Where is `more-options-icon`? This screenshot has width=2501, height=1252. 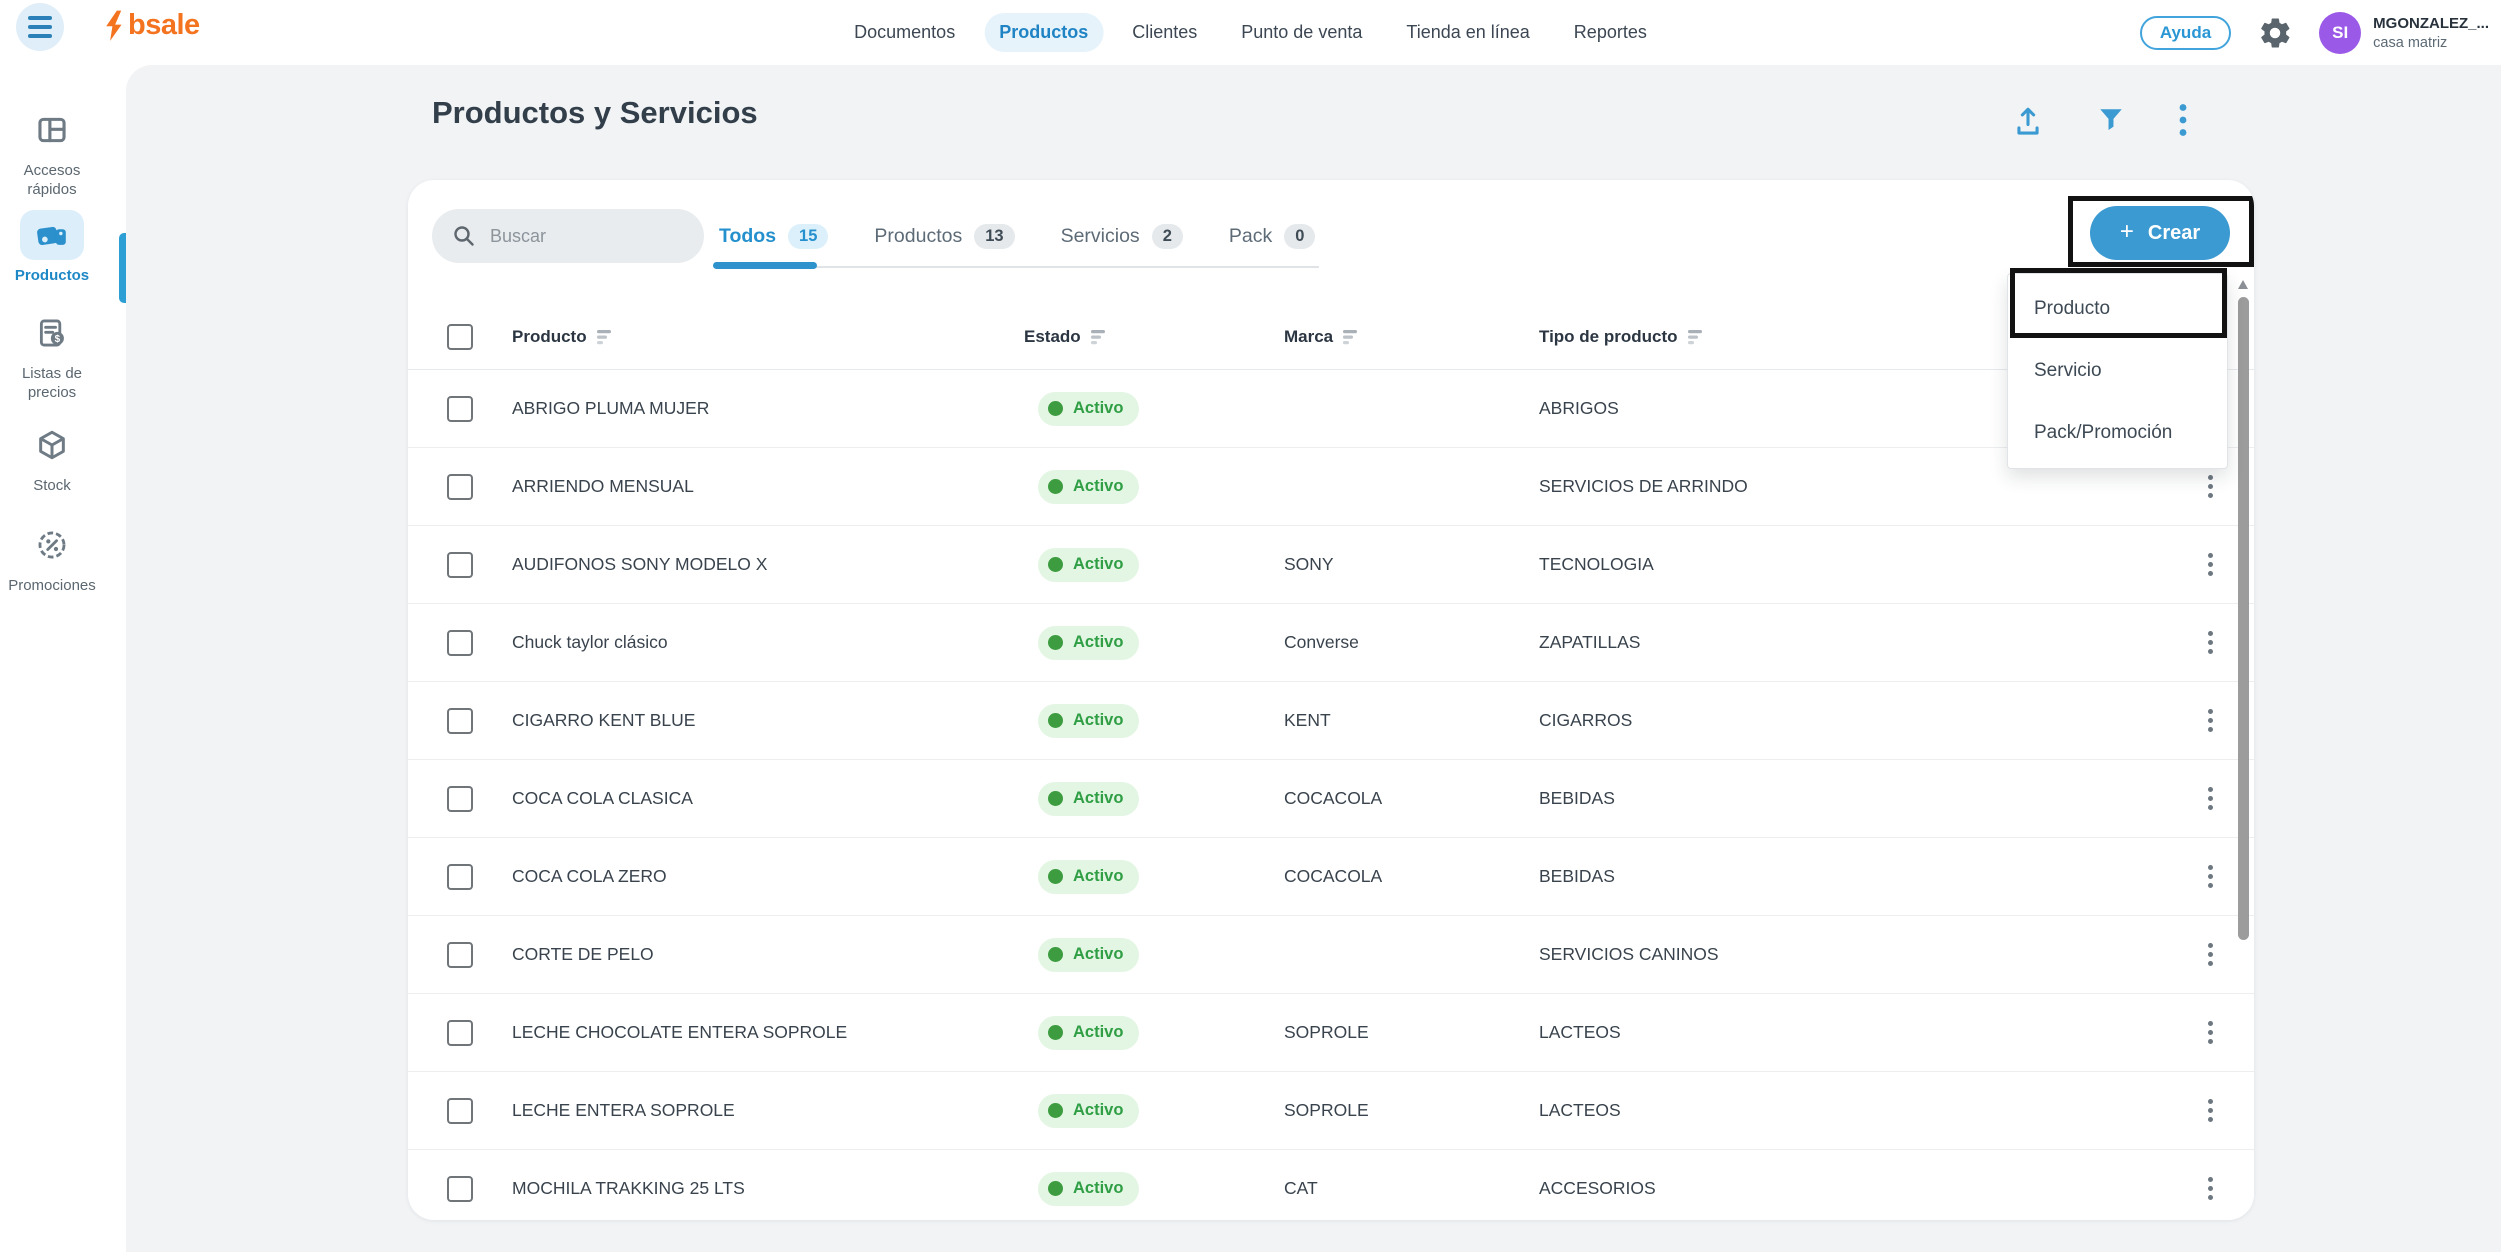 more-options-icon is located at coordinates (2183, 120).